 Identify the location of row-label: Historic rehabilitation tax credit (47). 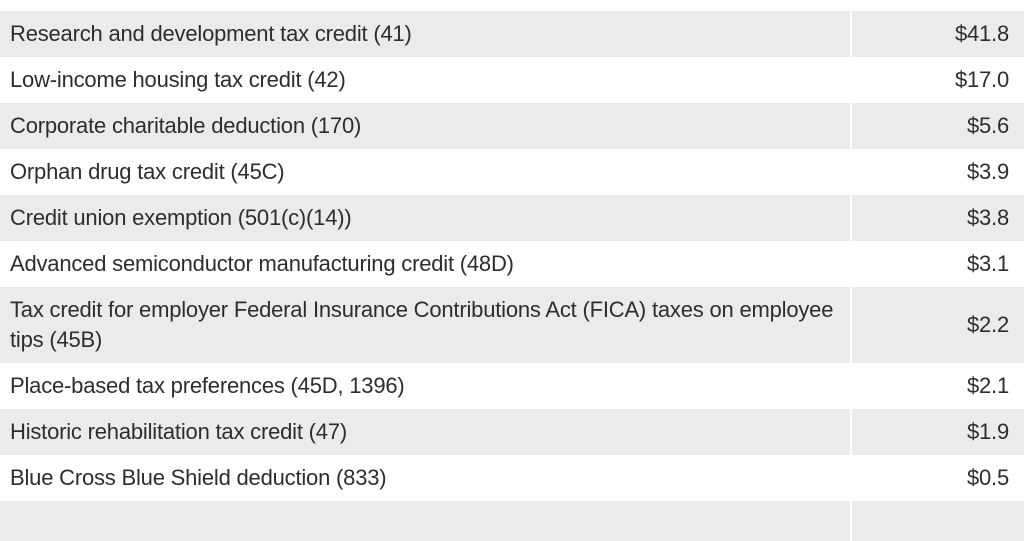
(425, 432).